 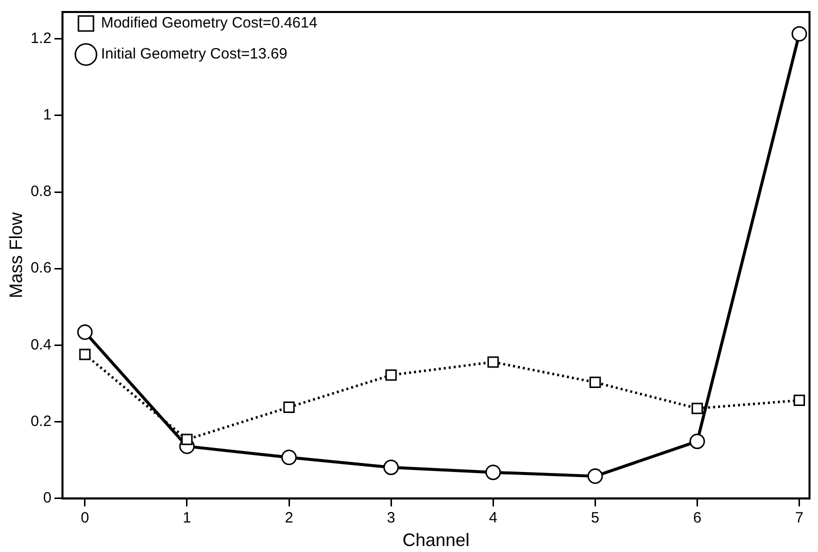 I want to click on y-tick-label: 0.8, so click(x=41, y=191).